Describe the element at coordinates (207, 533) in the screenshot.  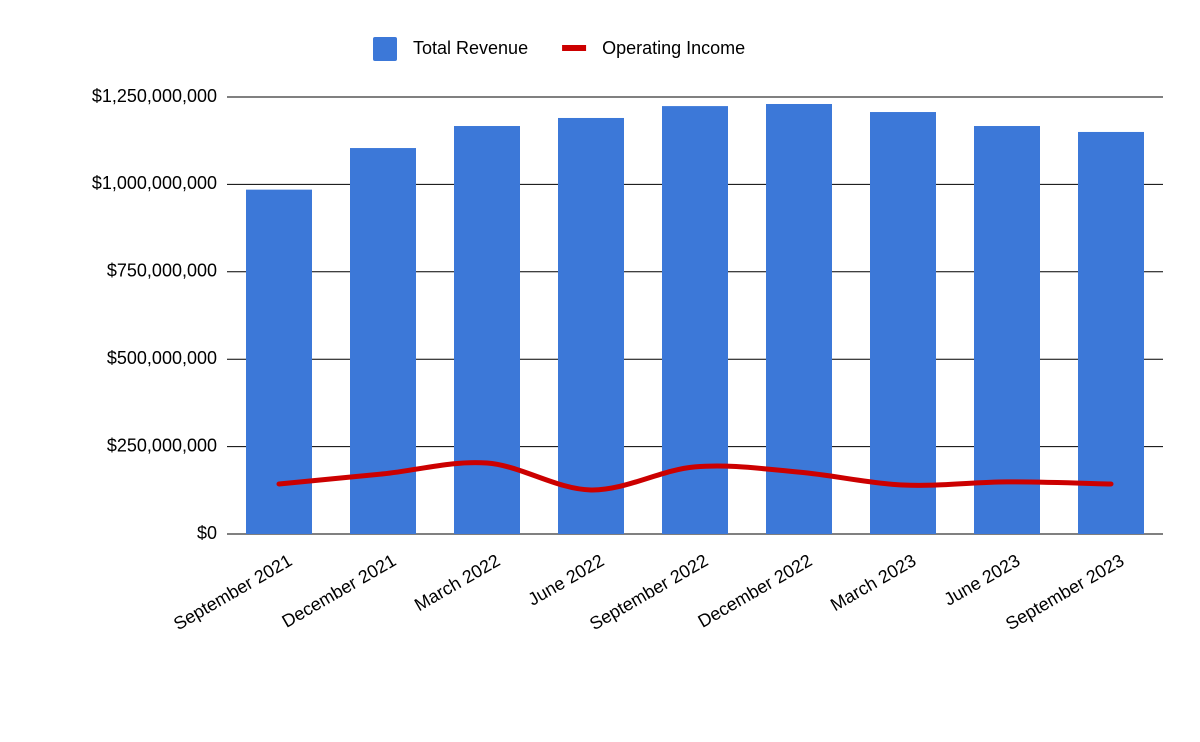
I see `y-tick-label: $0` at that location.